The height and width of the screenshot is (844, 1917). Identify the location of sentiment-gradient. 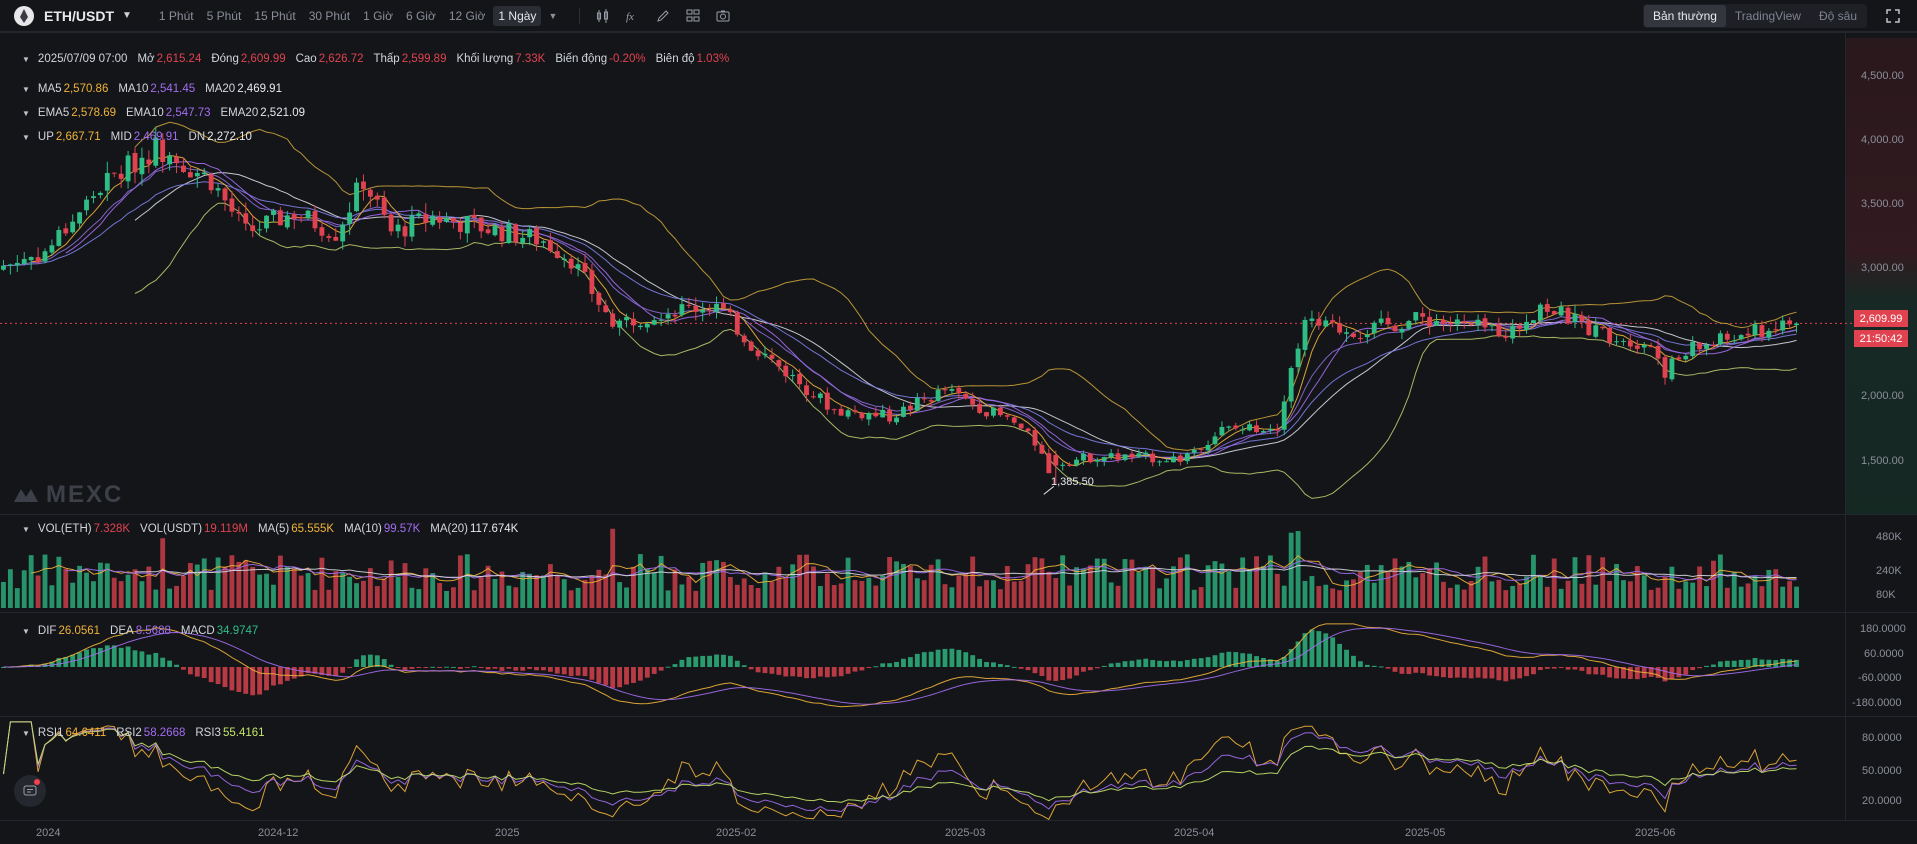
(1881, 276).